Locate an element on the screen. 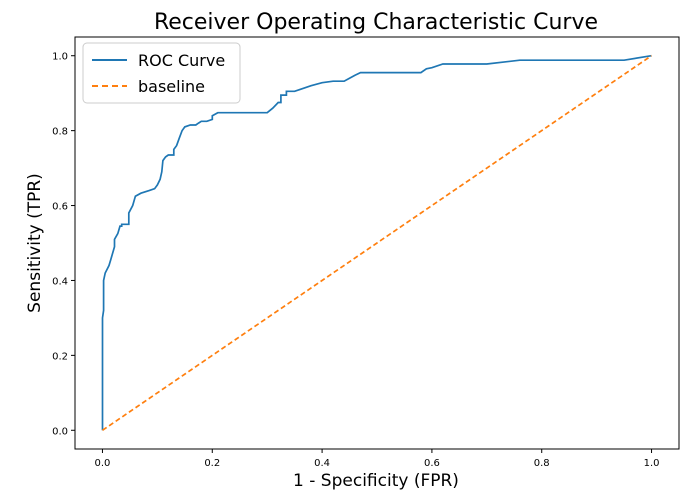 The width and height of the screenshot is (700, 502). y-tick-label: 1.0 is located at coordinates (60, 57).